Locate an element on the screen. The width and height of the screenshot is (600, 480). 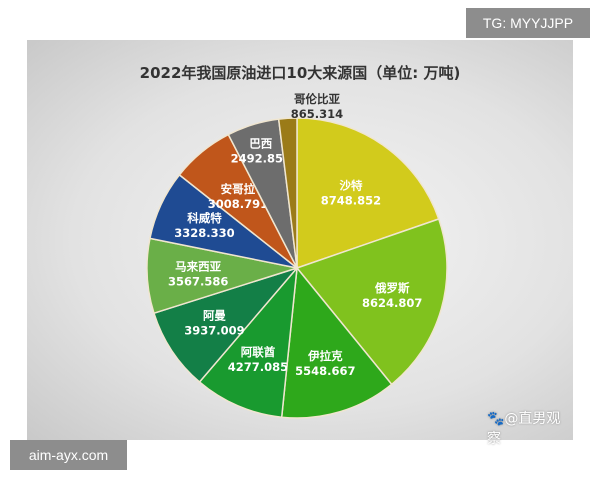
pie-label-value: 8624.807 is located at coordinates (392, 303).